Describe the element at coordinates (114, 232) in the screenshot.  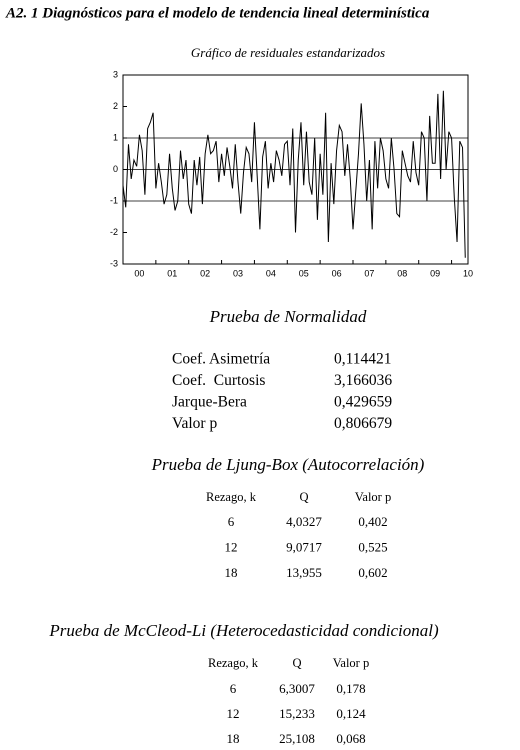
I see `y-tick-label: -2` at that location.